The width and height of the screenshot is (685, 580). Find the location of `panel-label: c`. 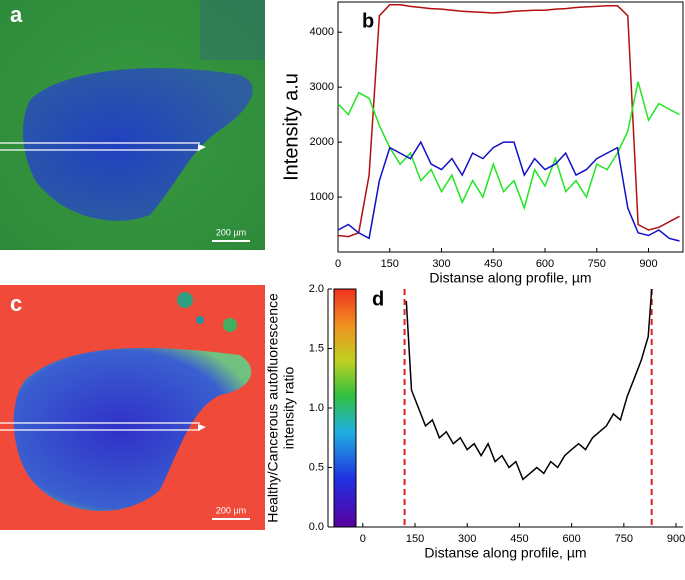

panel-label: c is located at coordinates (16, 303).